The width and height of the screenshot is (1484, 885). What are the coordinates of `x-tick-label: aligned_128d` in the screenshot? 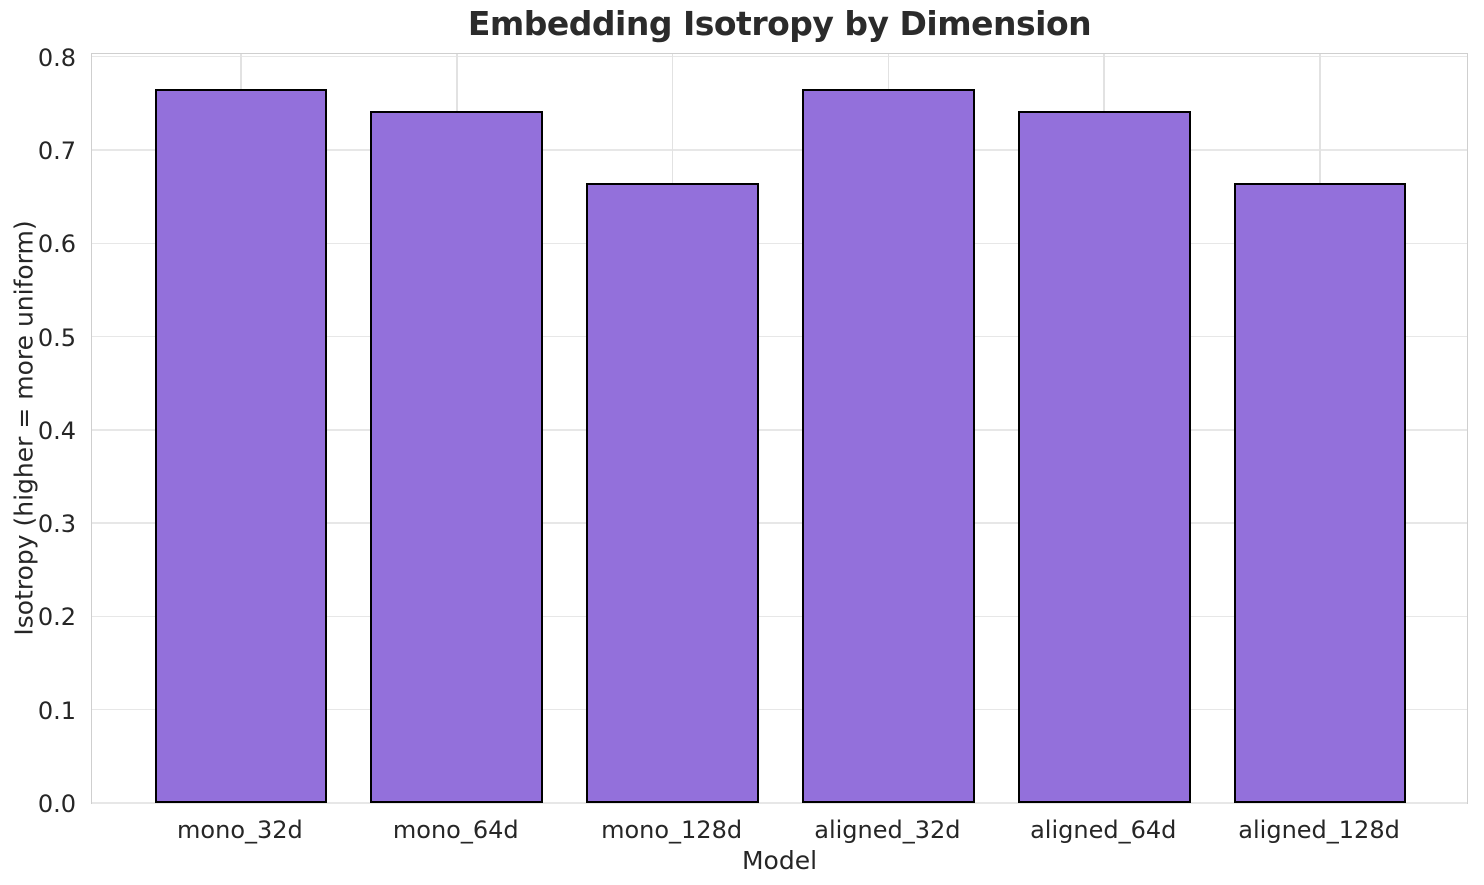 It's located at (1319, 830).